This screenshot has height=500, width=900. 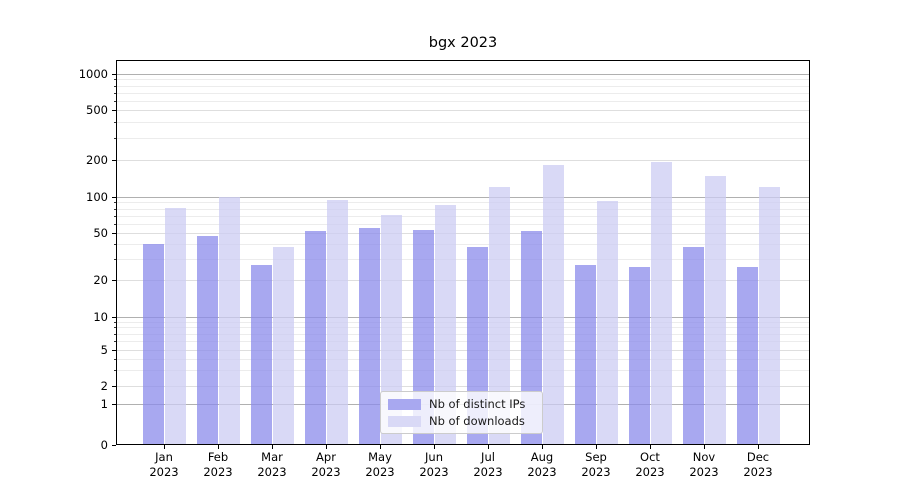 I want to click on x-label-month: Apr, so click(x=326, y=457).